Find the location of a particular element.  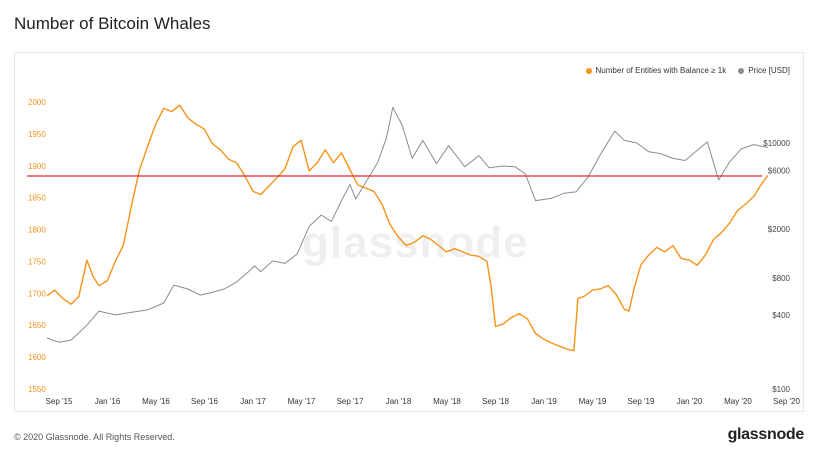

x-tick-label: Sep '16 is located at coordinates (204, 401).